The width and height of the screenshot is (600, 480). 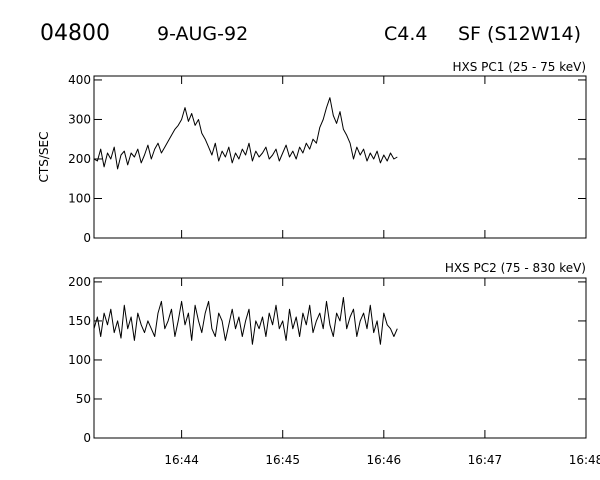 What do you see at coordinates (310, 33) in the screenshot?
I see `figure-header: 04800 9-AUG-92 C4.4 SF (S12W14)` at bounding box center [310, 33].